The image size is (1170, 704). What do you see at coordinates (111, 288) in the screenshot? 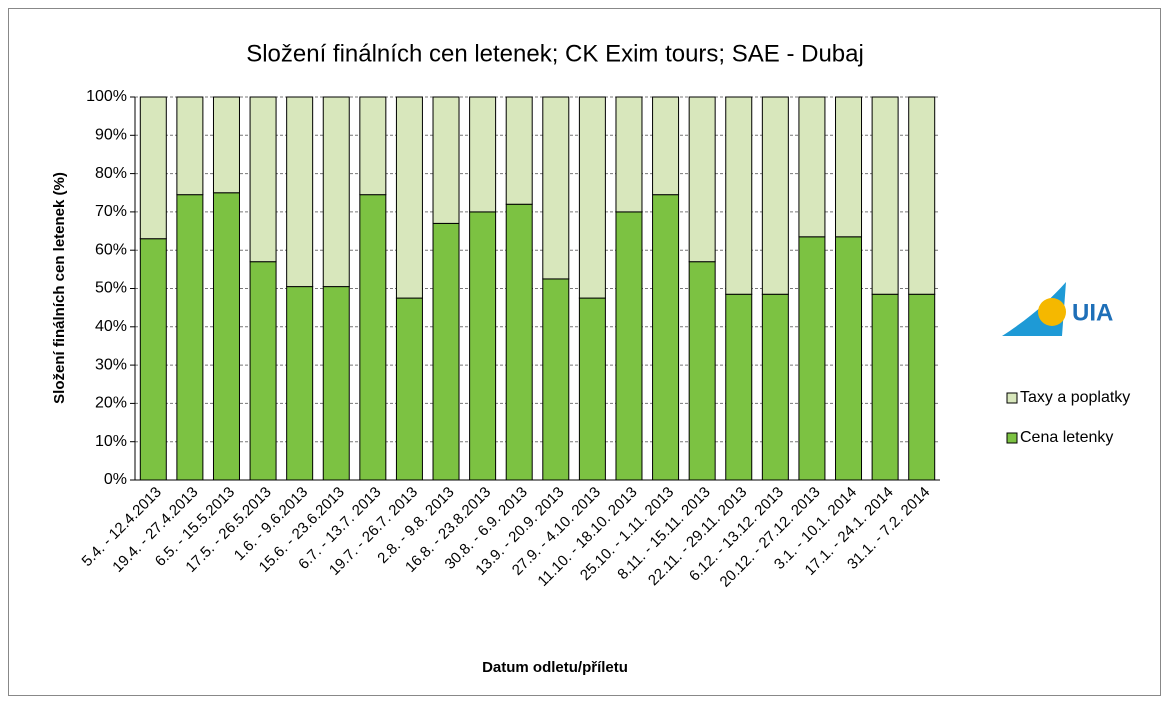
I see `y-tick-label: 50%` at bounding box center [111, 288].